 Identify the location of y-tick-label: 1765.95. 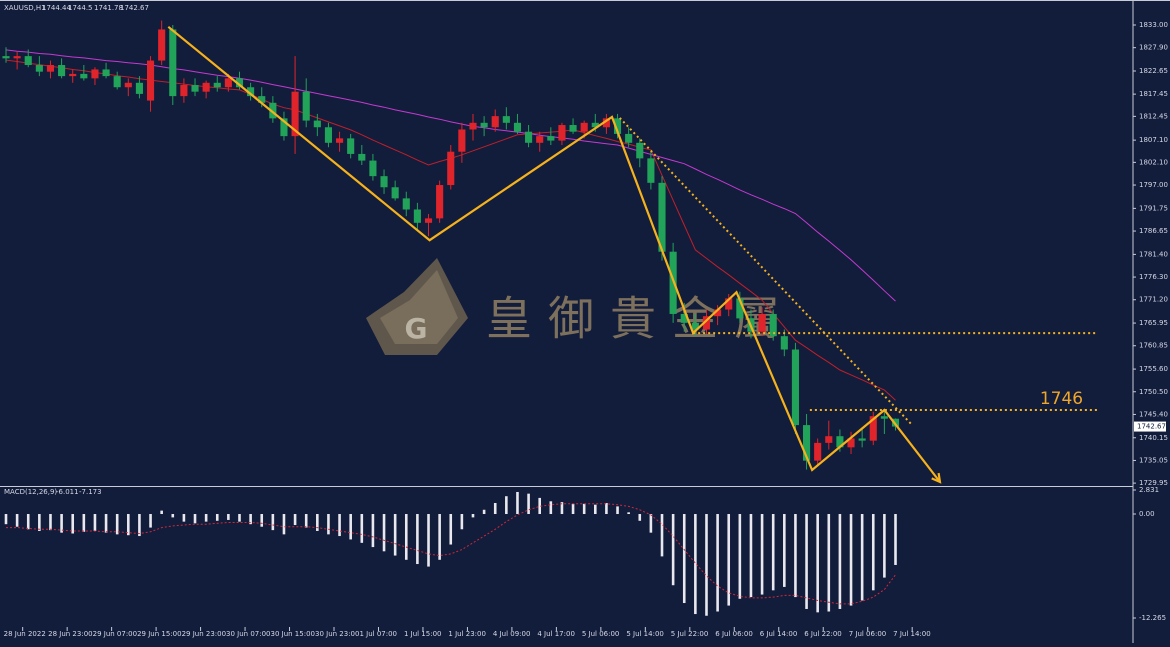
(1153, 323).